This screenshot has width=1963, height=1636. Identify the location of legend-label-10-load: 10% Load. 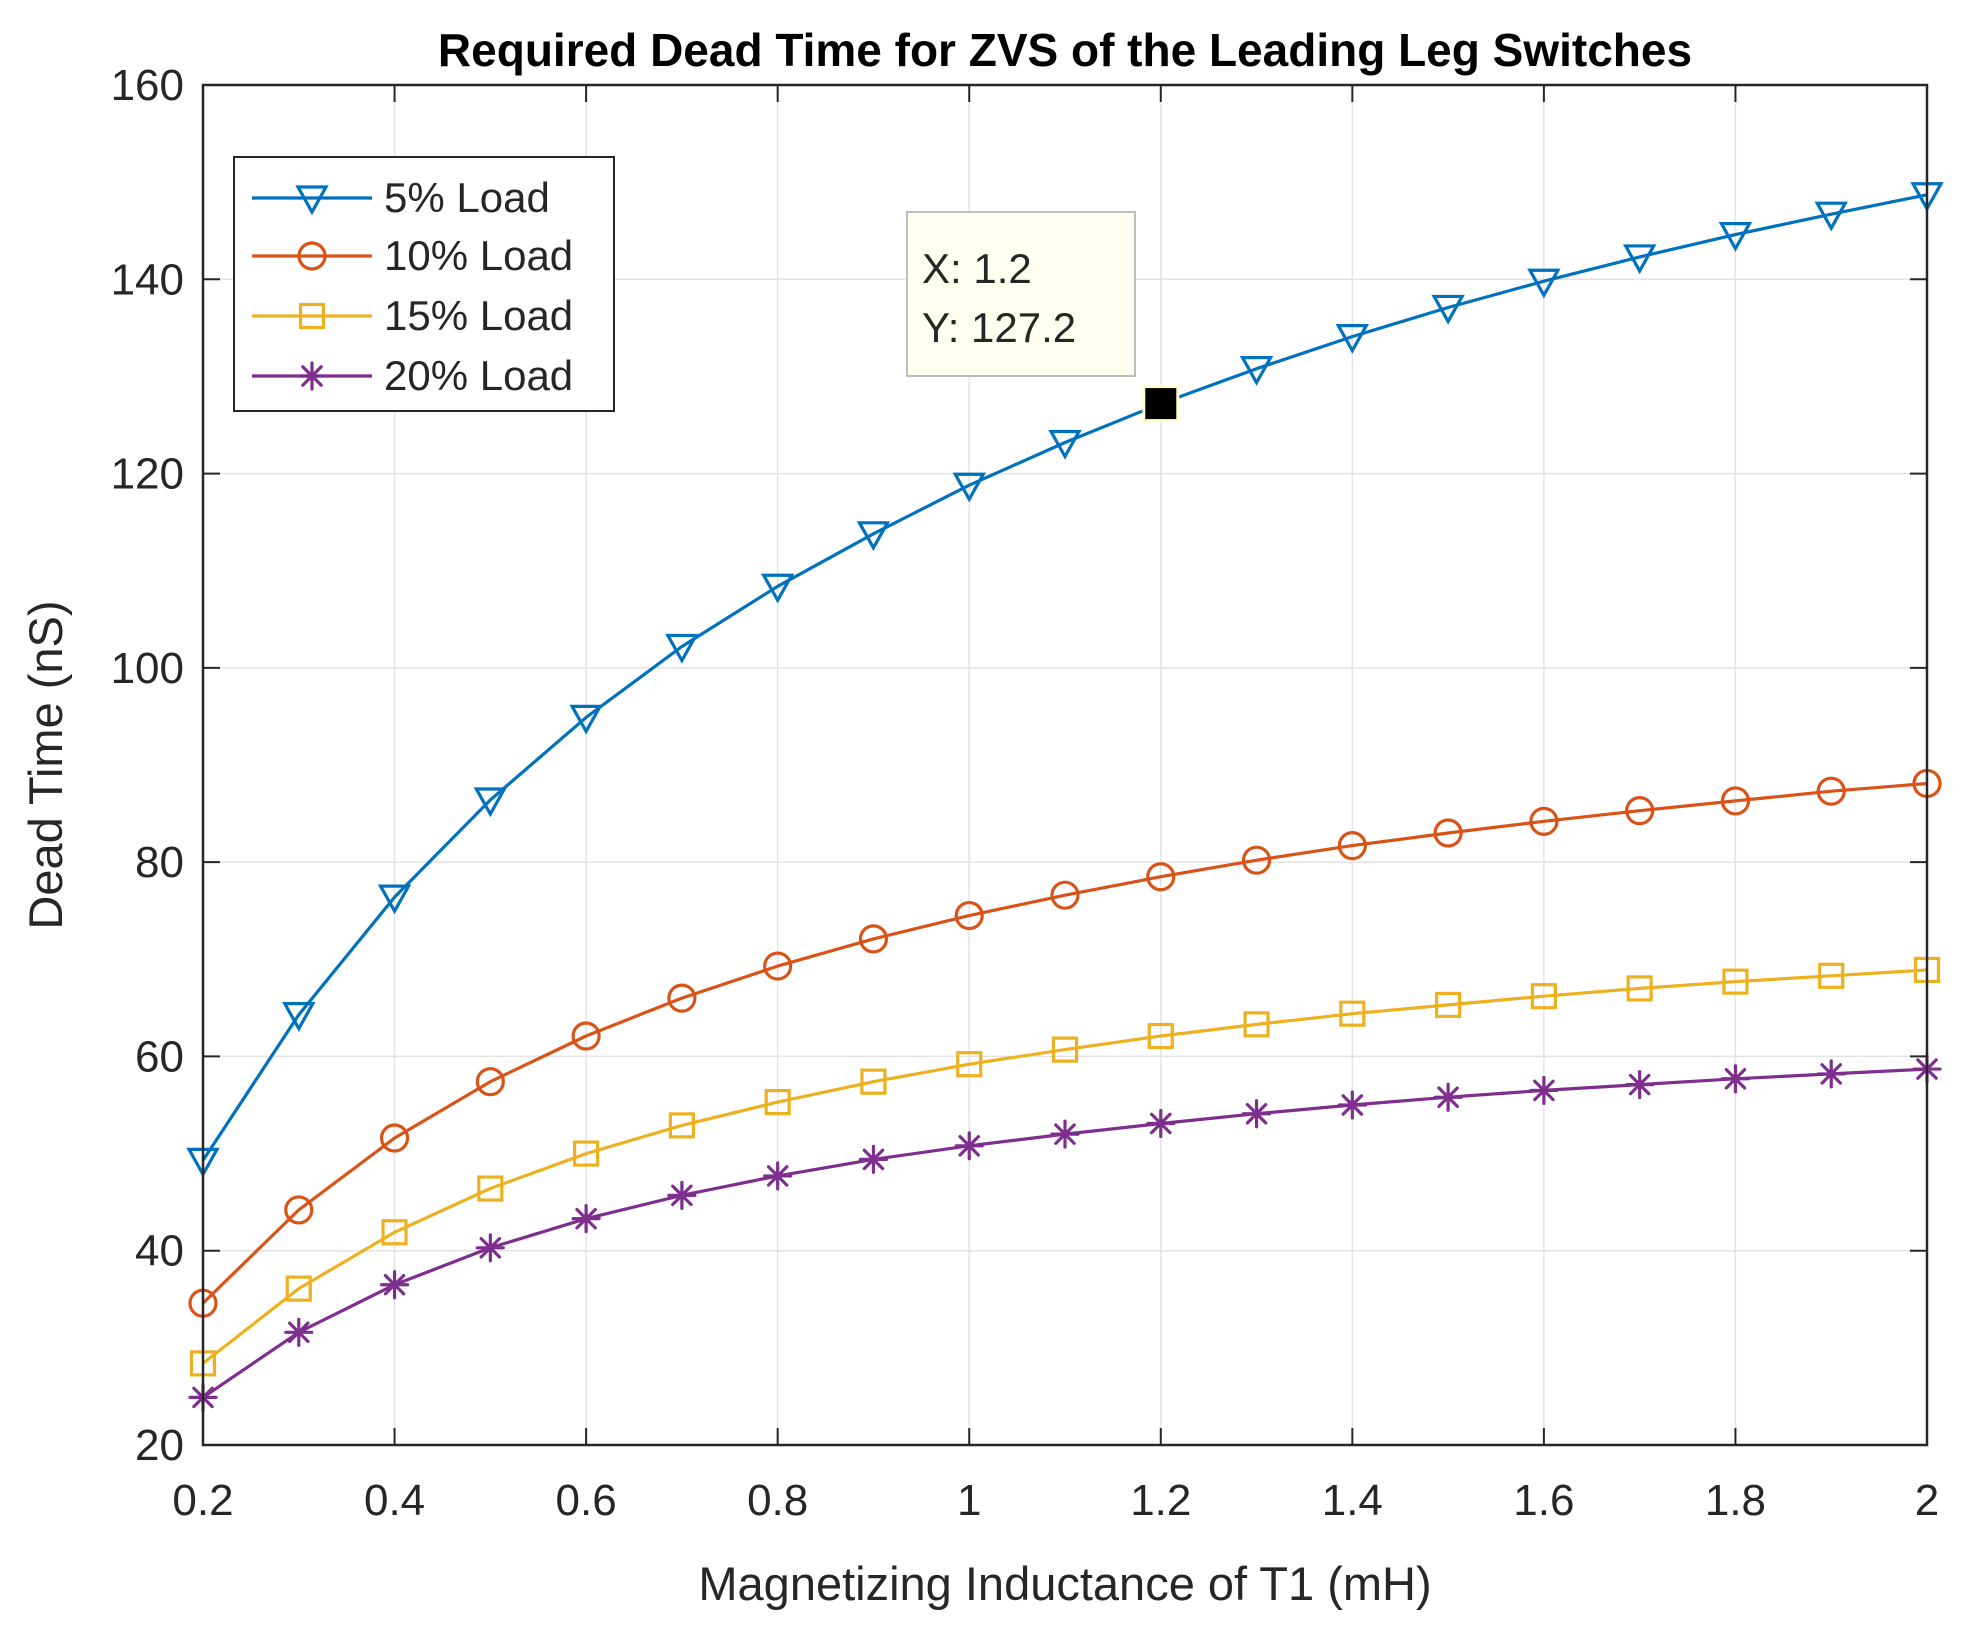
(478, 255).